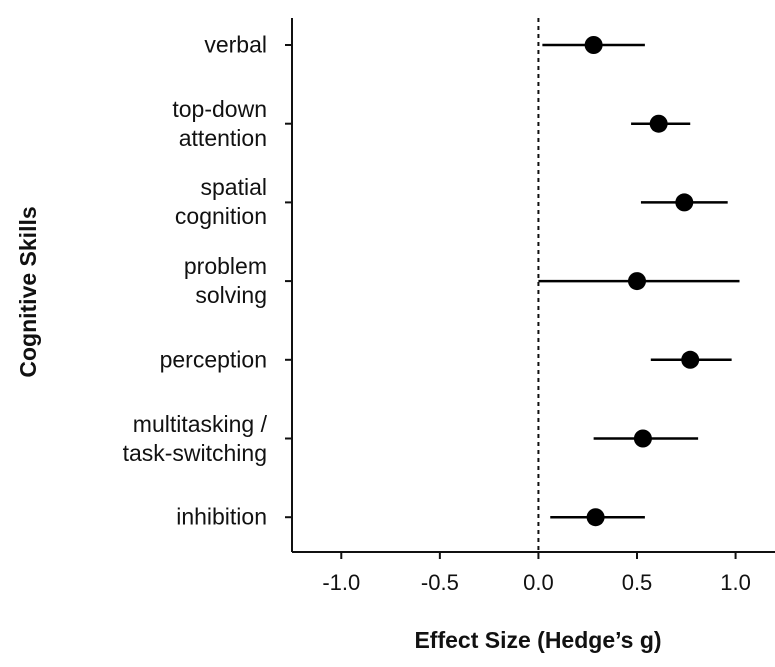 Image resolution: width=775 pixels, height=667 pixels. I want to click on x-tick-label: 0.0, so click(538, 582).